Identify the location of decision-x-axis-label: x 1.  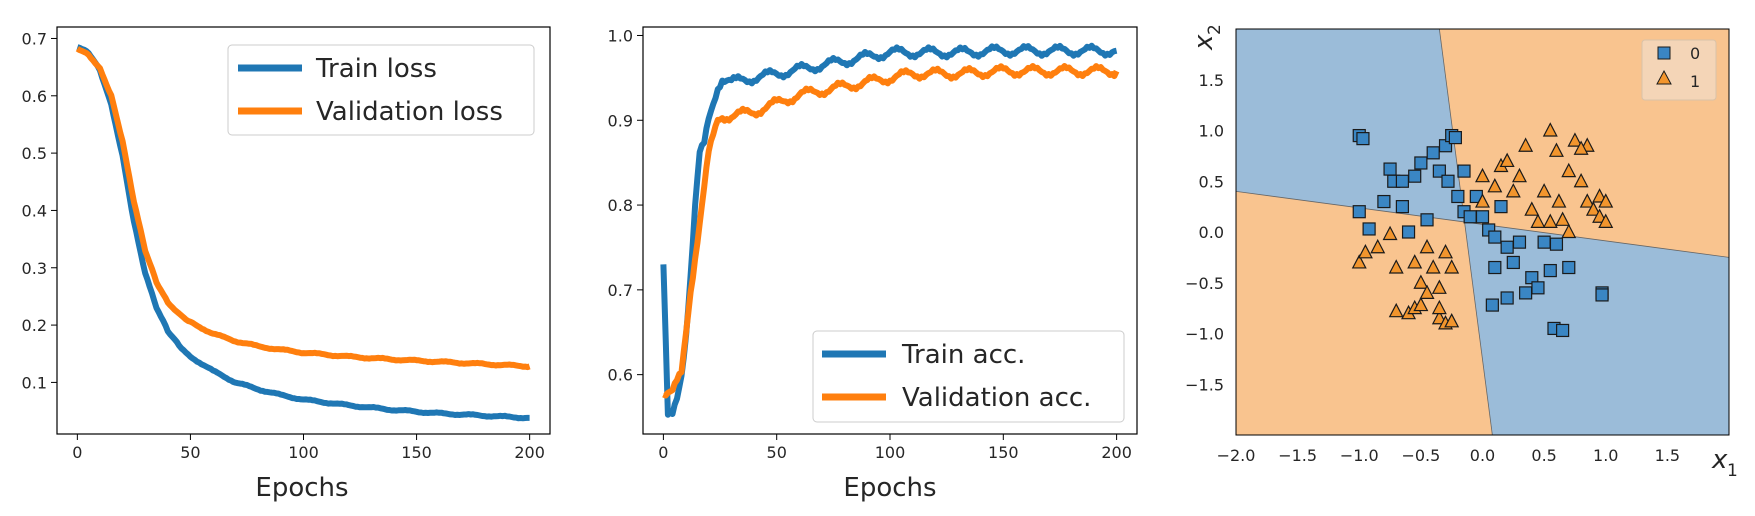
(1724, 463).